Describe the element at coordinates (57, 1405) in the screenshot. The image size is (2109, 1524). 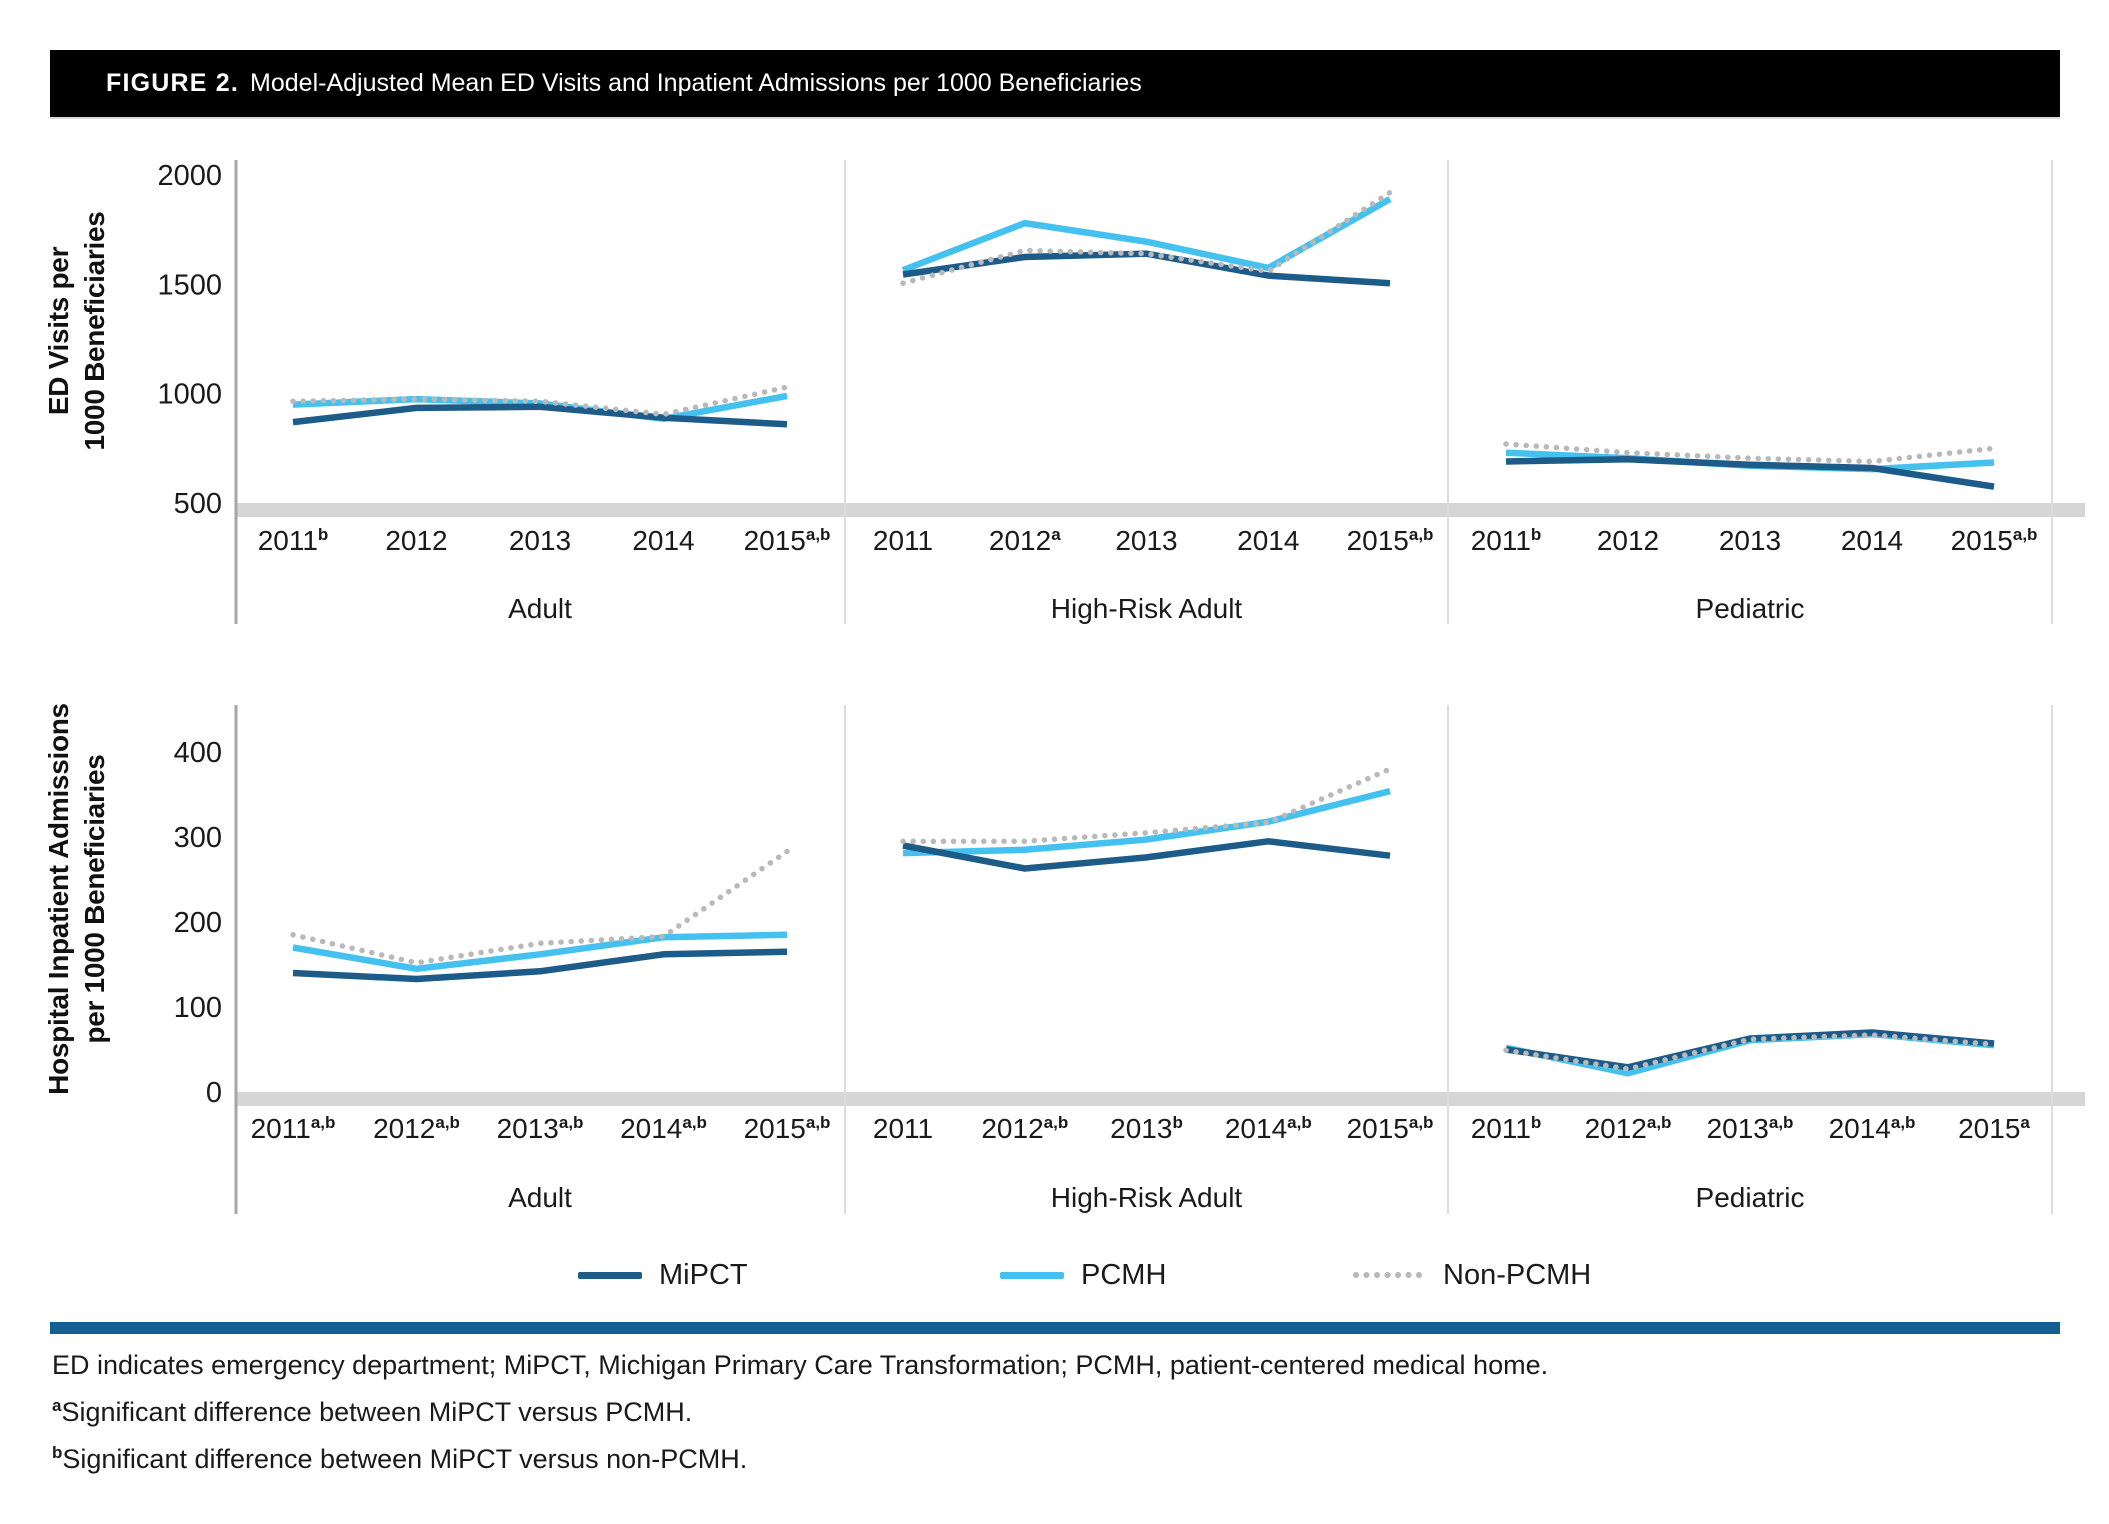
I see `footnote-a-sup: a` at that location.